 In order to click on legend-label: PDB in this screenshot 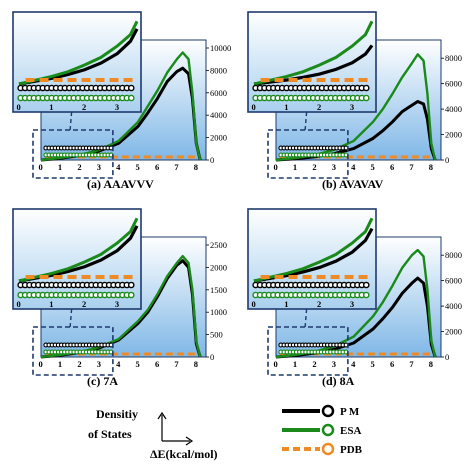, I will do `click(351, 450)`.